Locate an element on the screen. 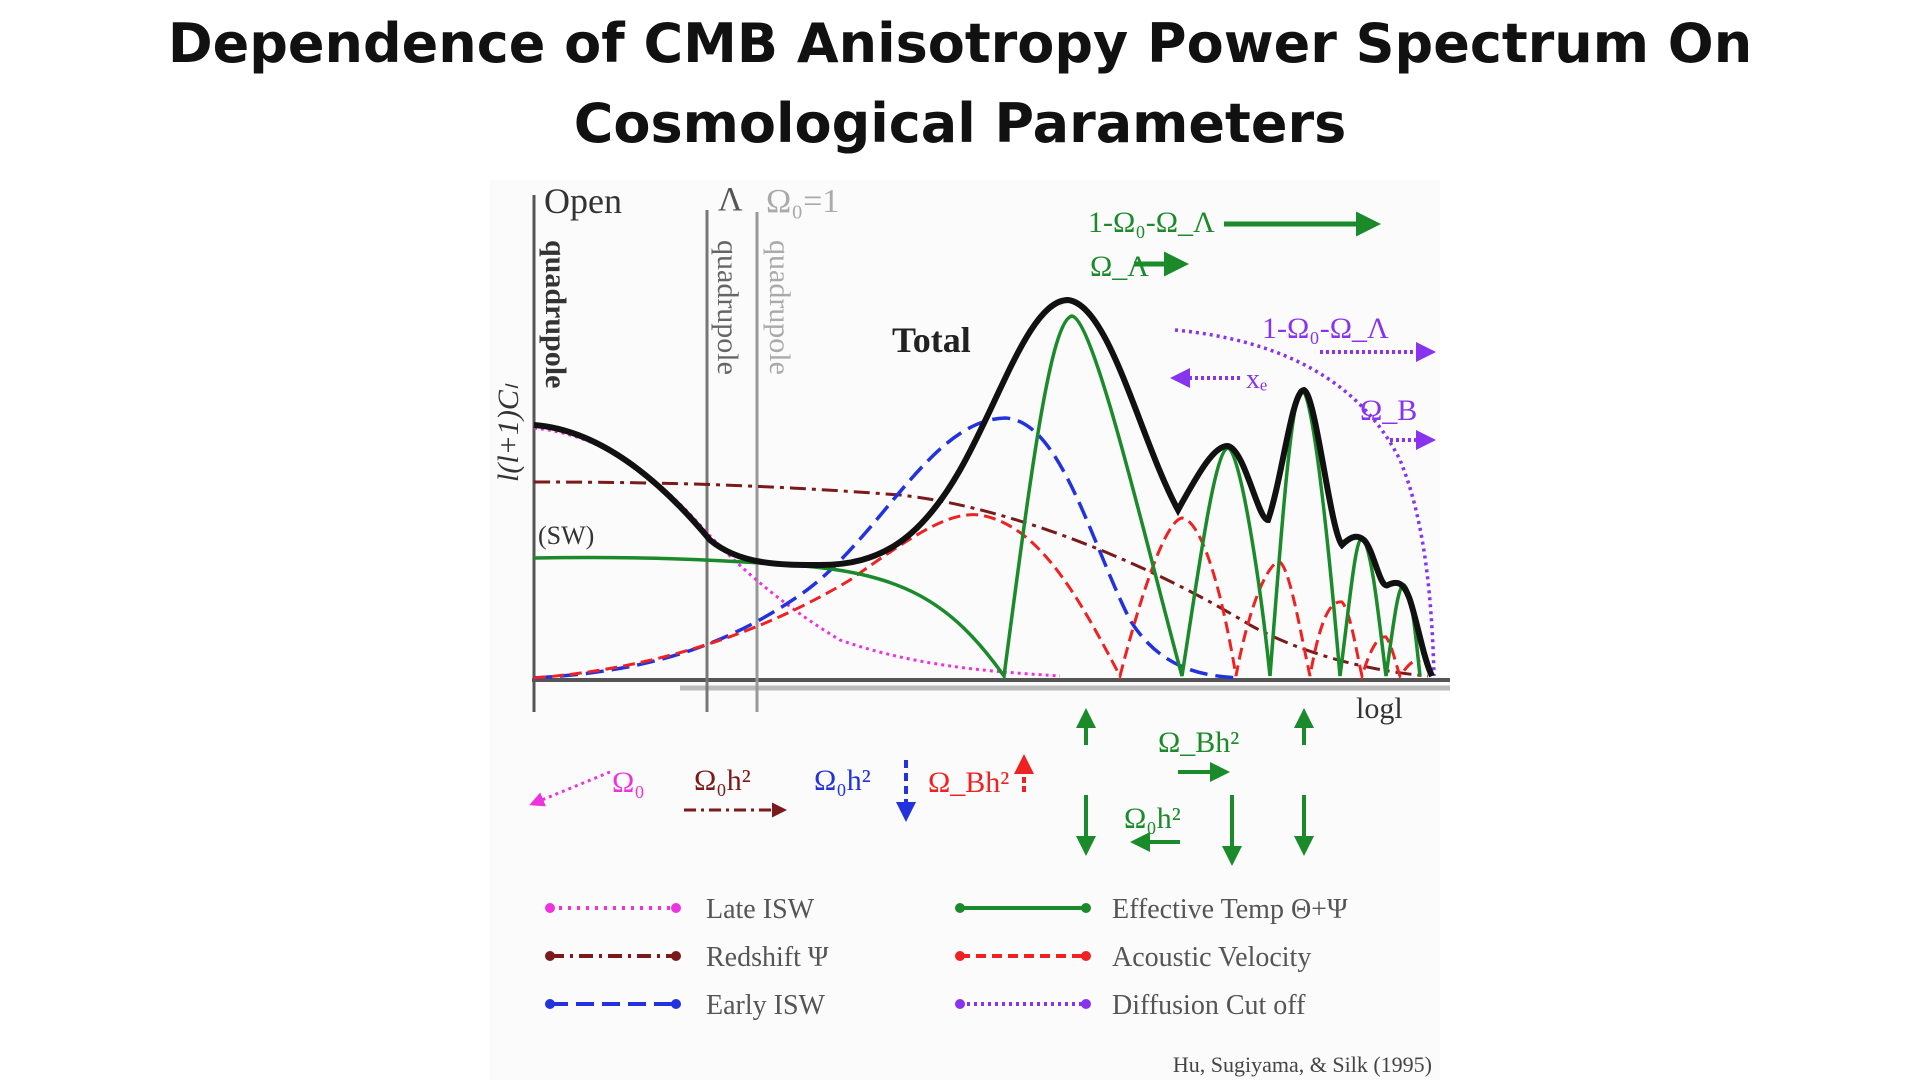 The image size is (1920, 1080). legend-late-isw-label: Late ISW is located at coordinates (760, 909).